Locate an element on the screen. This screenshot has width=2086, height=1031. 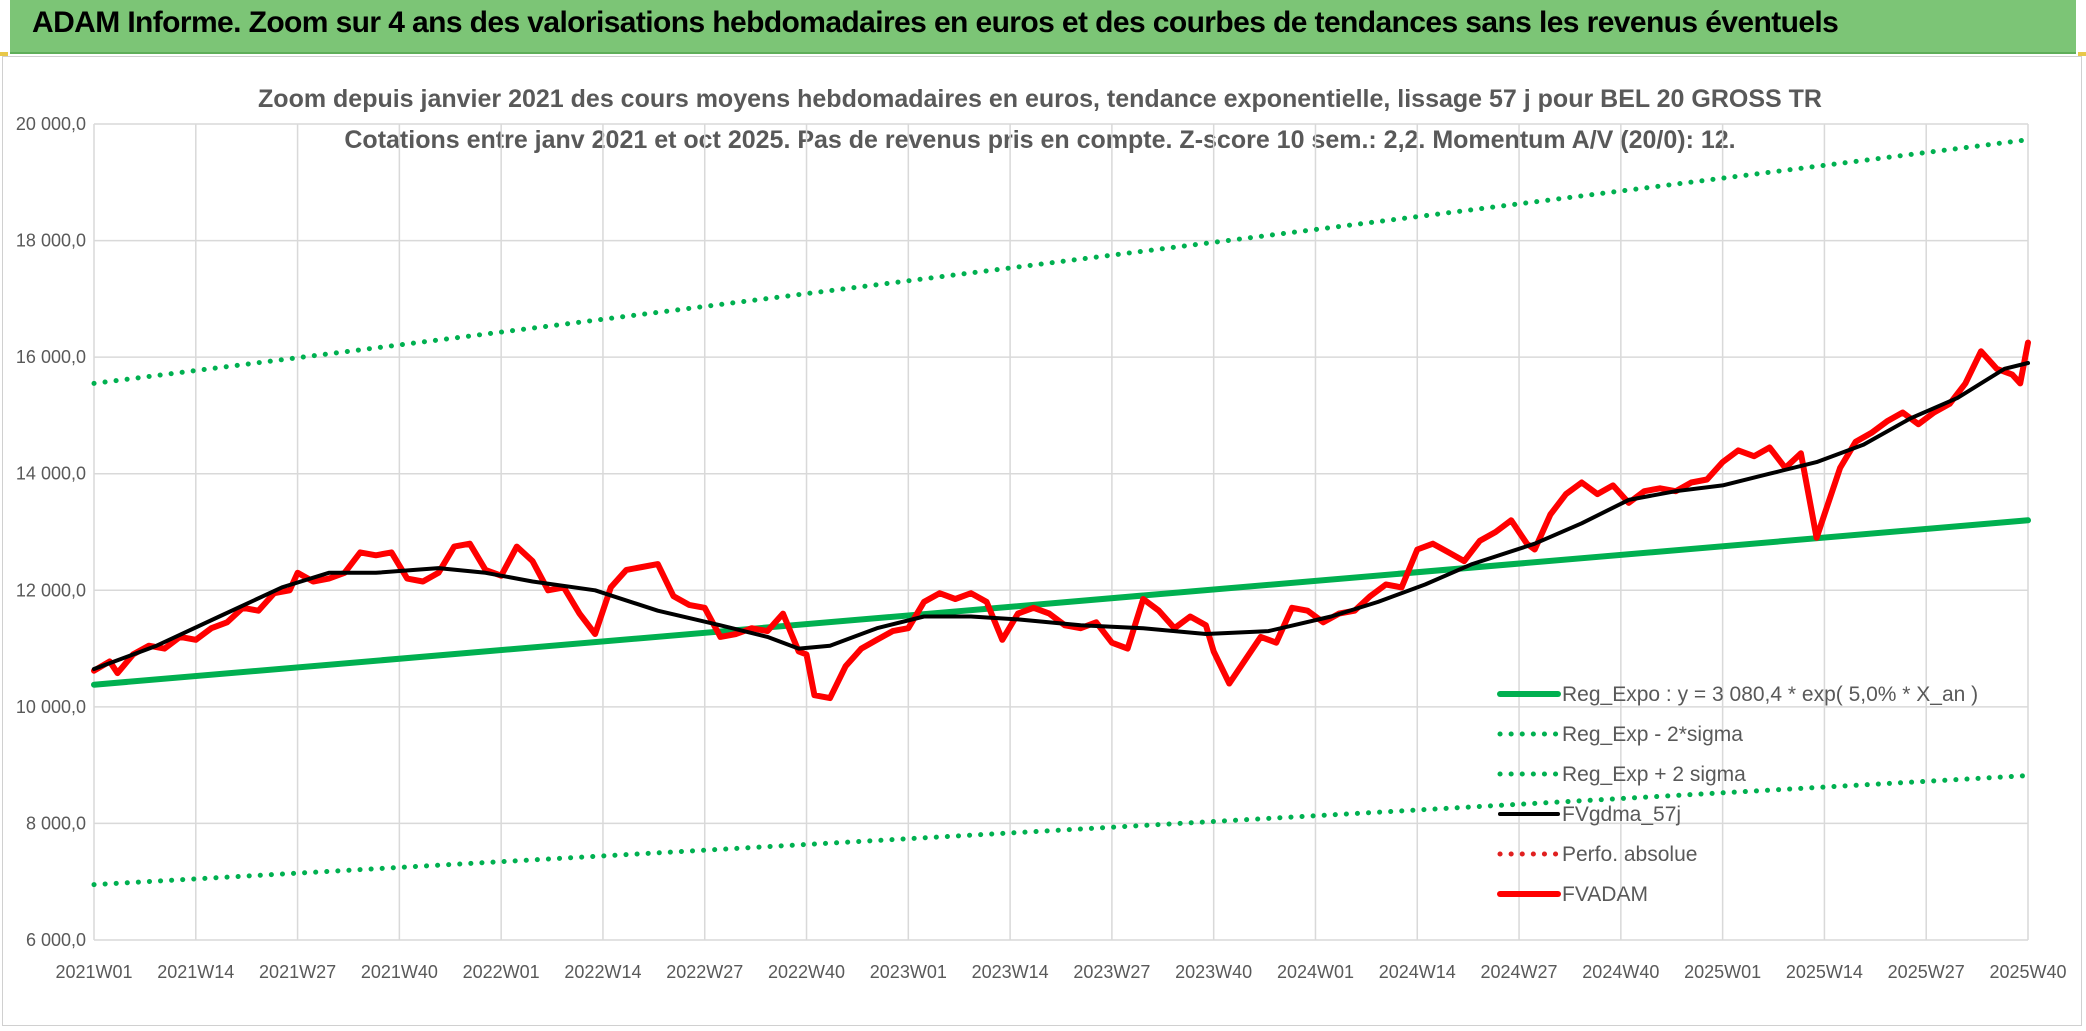
banner-corner-right is located at coordinates (2082, 54).